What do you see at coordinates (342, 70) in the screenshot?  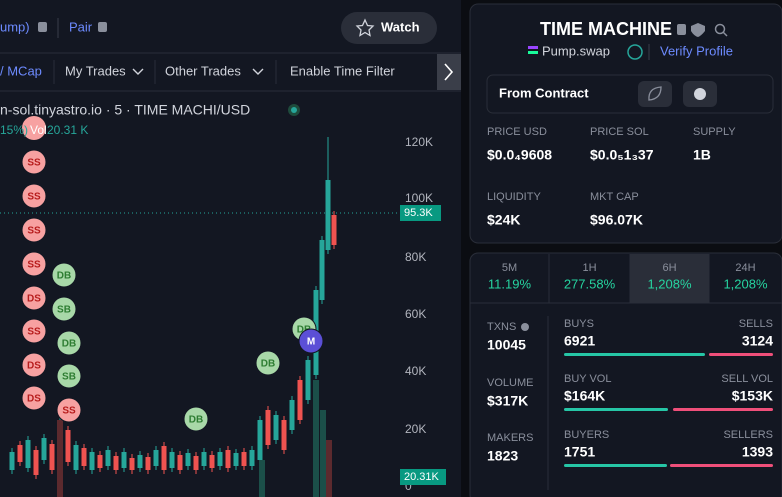 I see `time-filter-tab: Enable Time Filter` at bounding box center [342, 70].